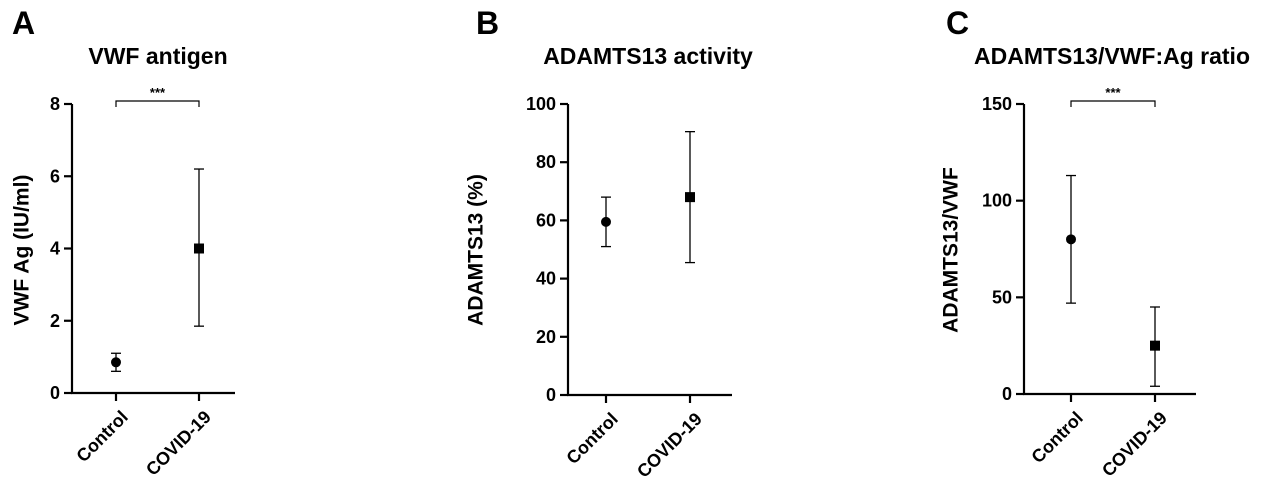  What do you see at coordinates (951, 250) in the screenshot?
I see `y-axis-title: ADAMTS13/VWF` at bounding box center [951, 250].